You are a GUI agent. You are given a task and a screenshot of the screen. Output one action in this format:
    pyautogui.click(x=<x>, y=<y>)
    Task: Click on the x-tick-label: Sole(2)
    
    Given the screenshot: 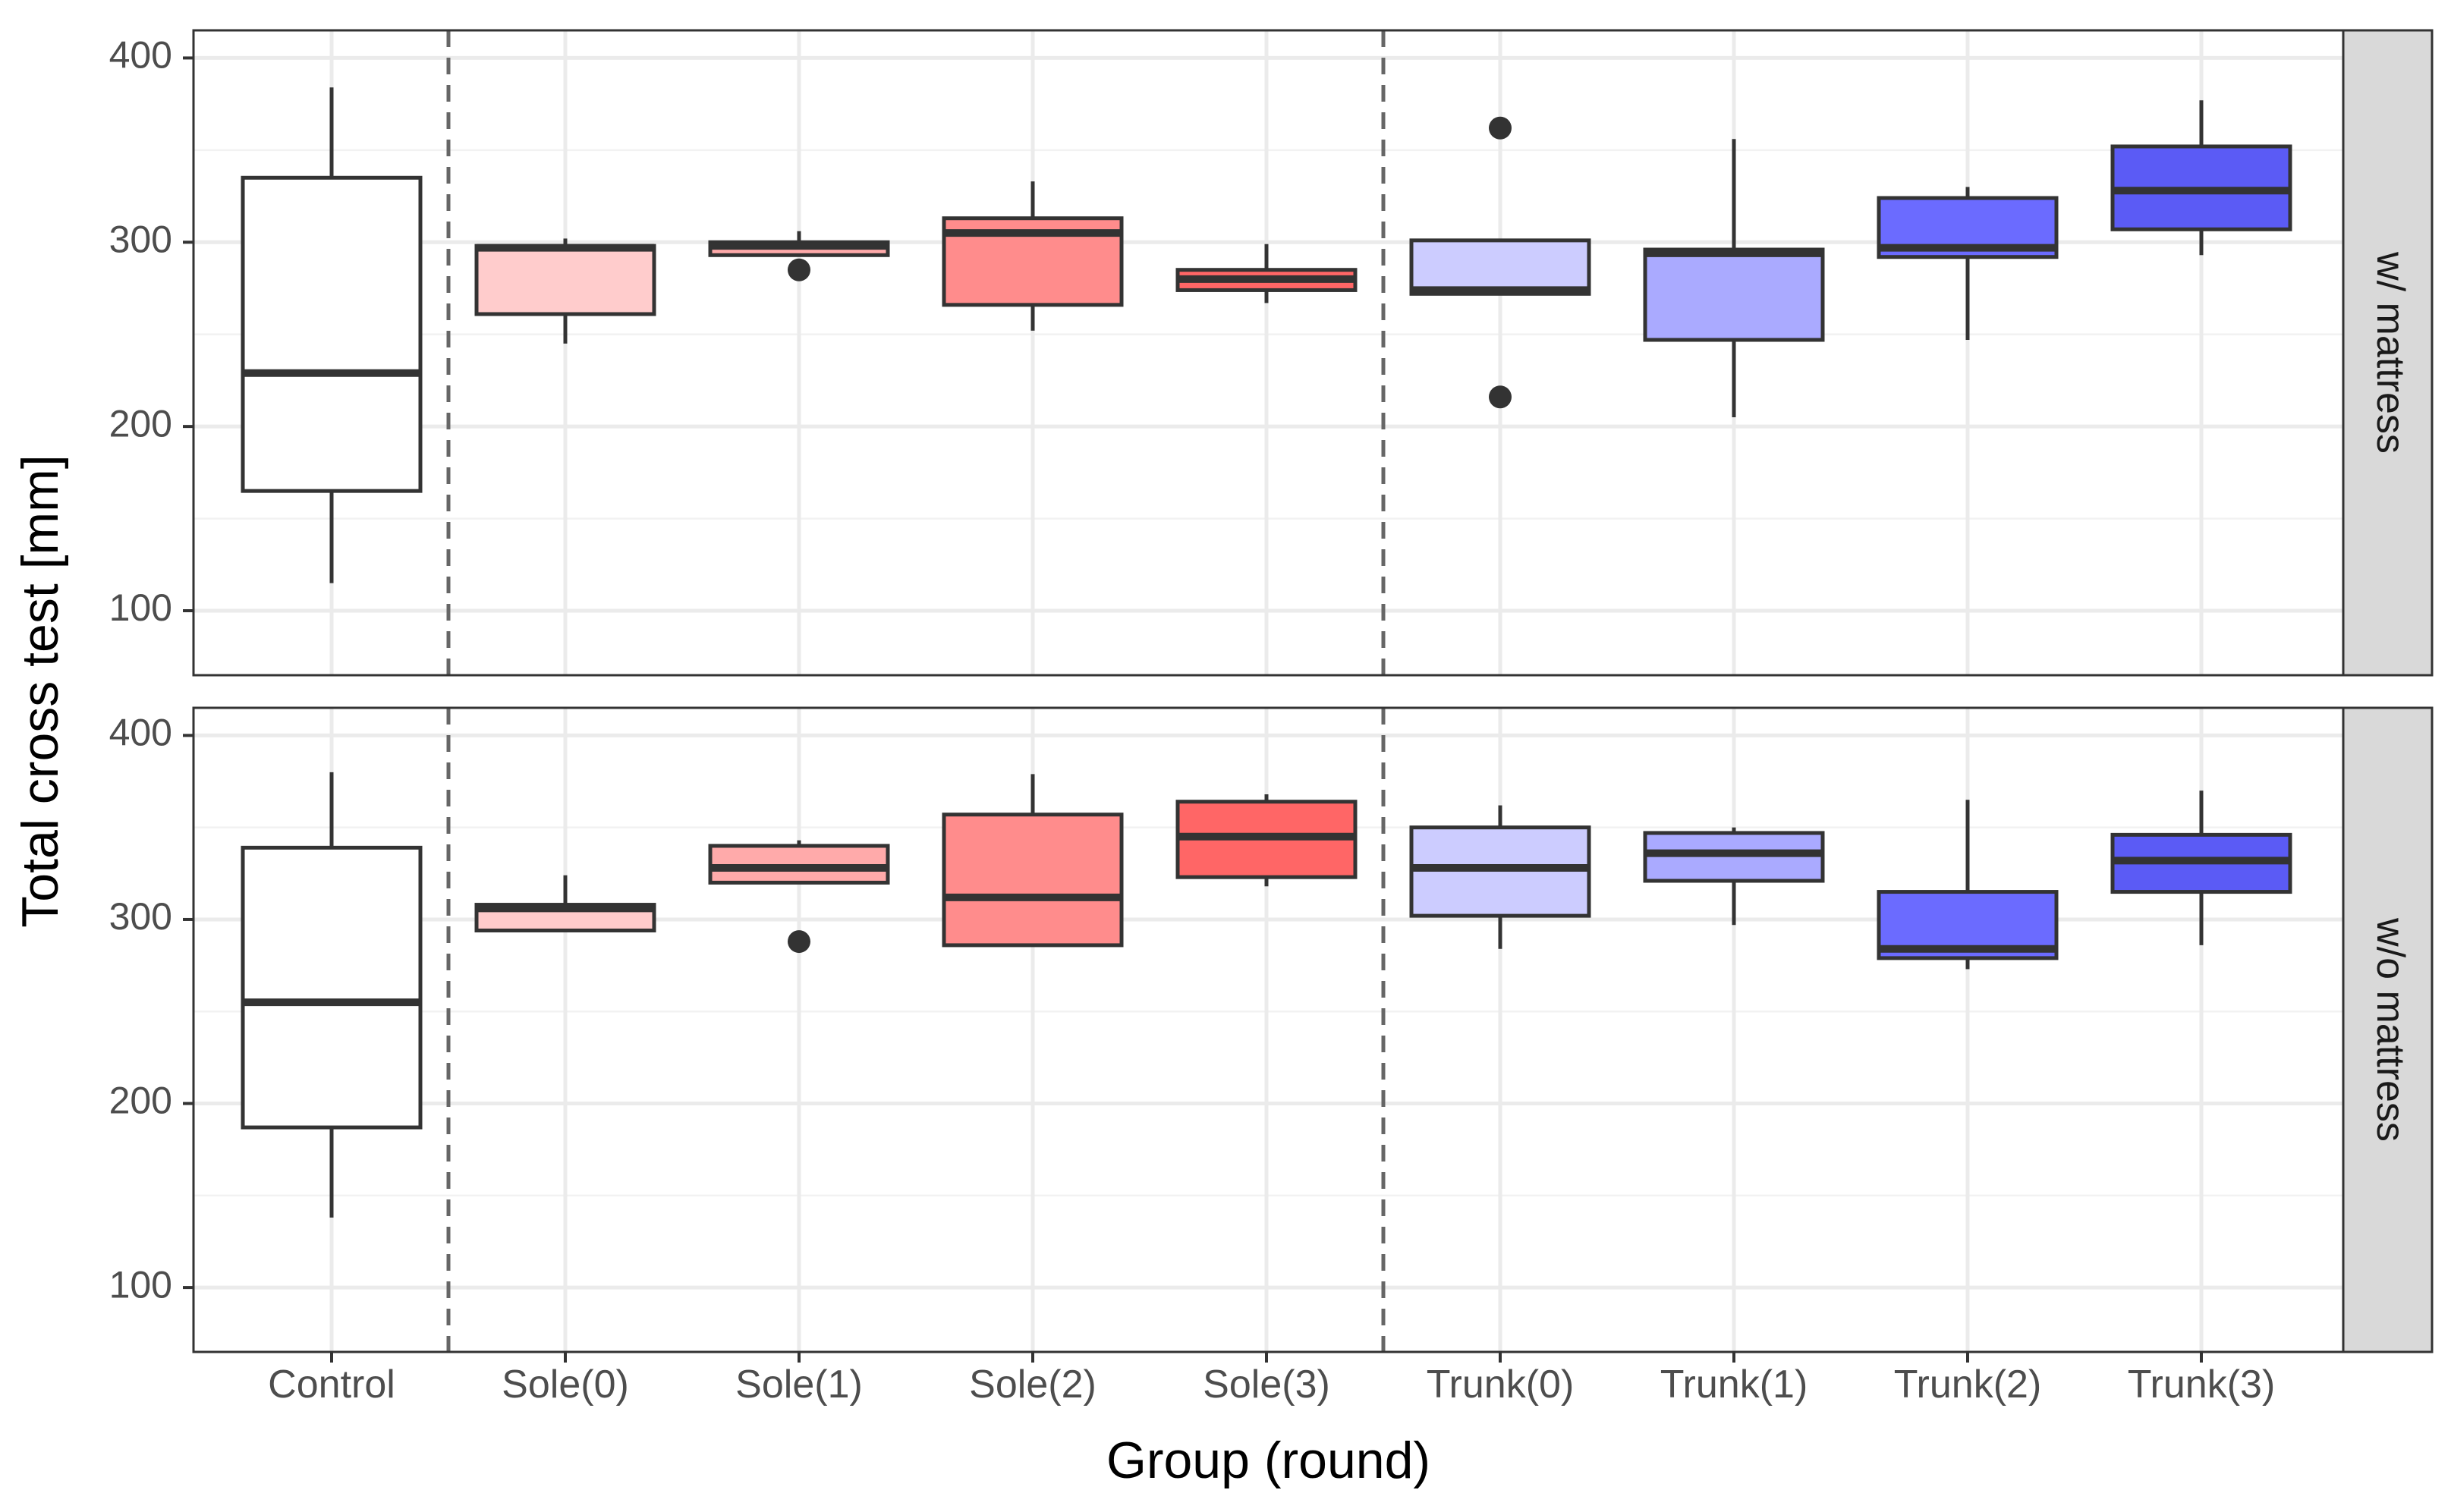 What is the action you would take?
    pyautogui.click(x=1032, y=1385)
    